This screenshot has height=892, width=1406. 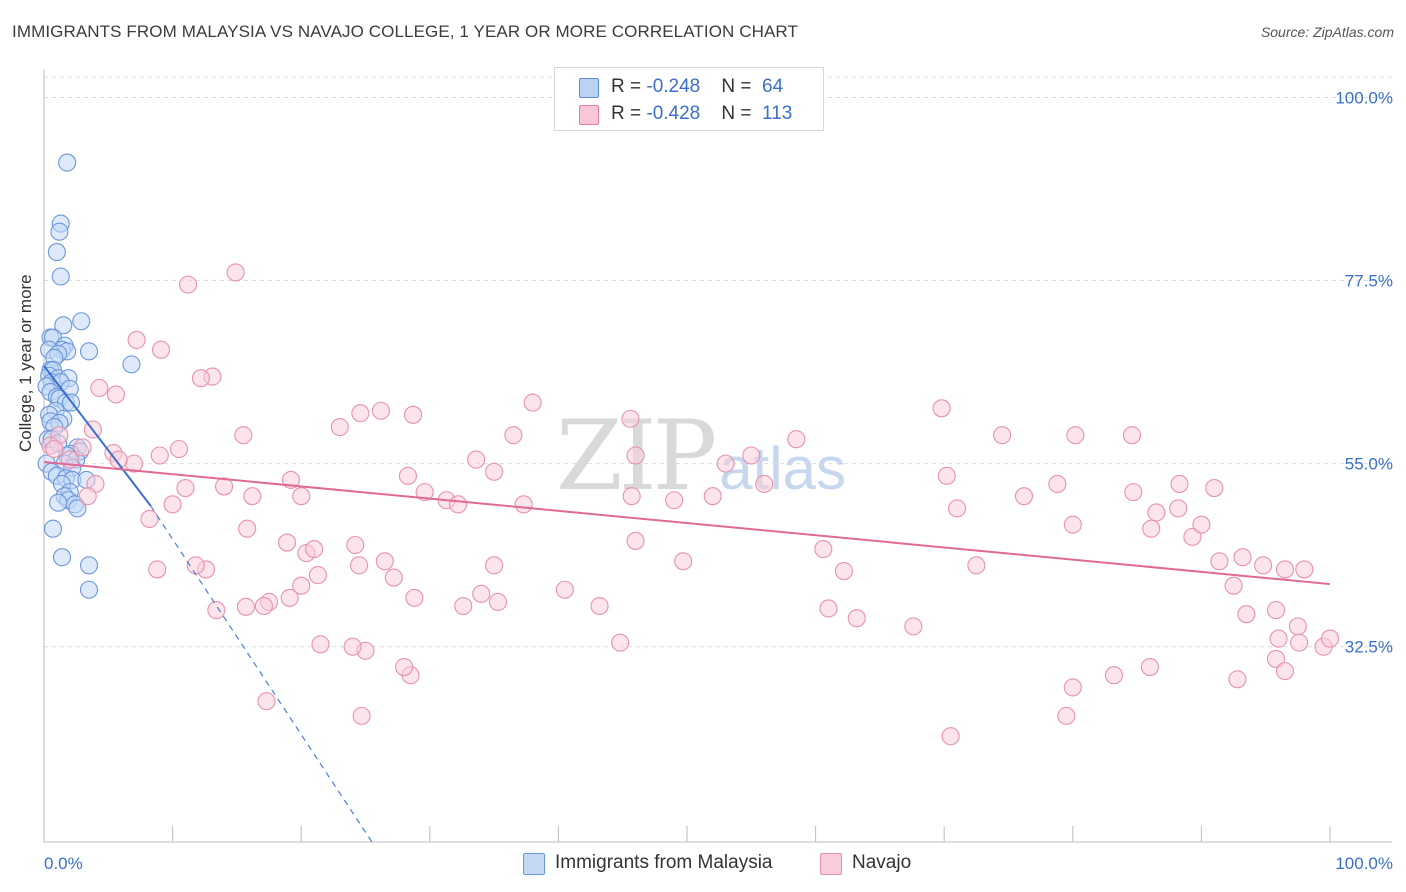 What do you see at coordinates (1369, 464) in the screenshot?
I see `y-tick-label: 55.0%` at bounding box center [1369, 464].